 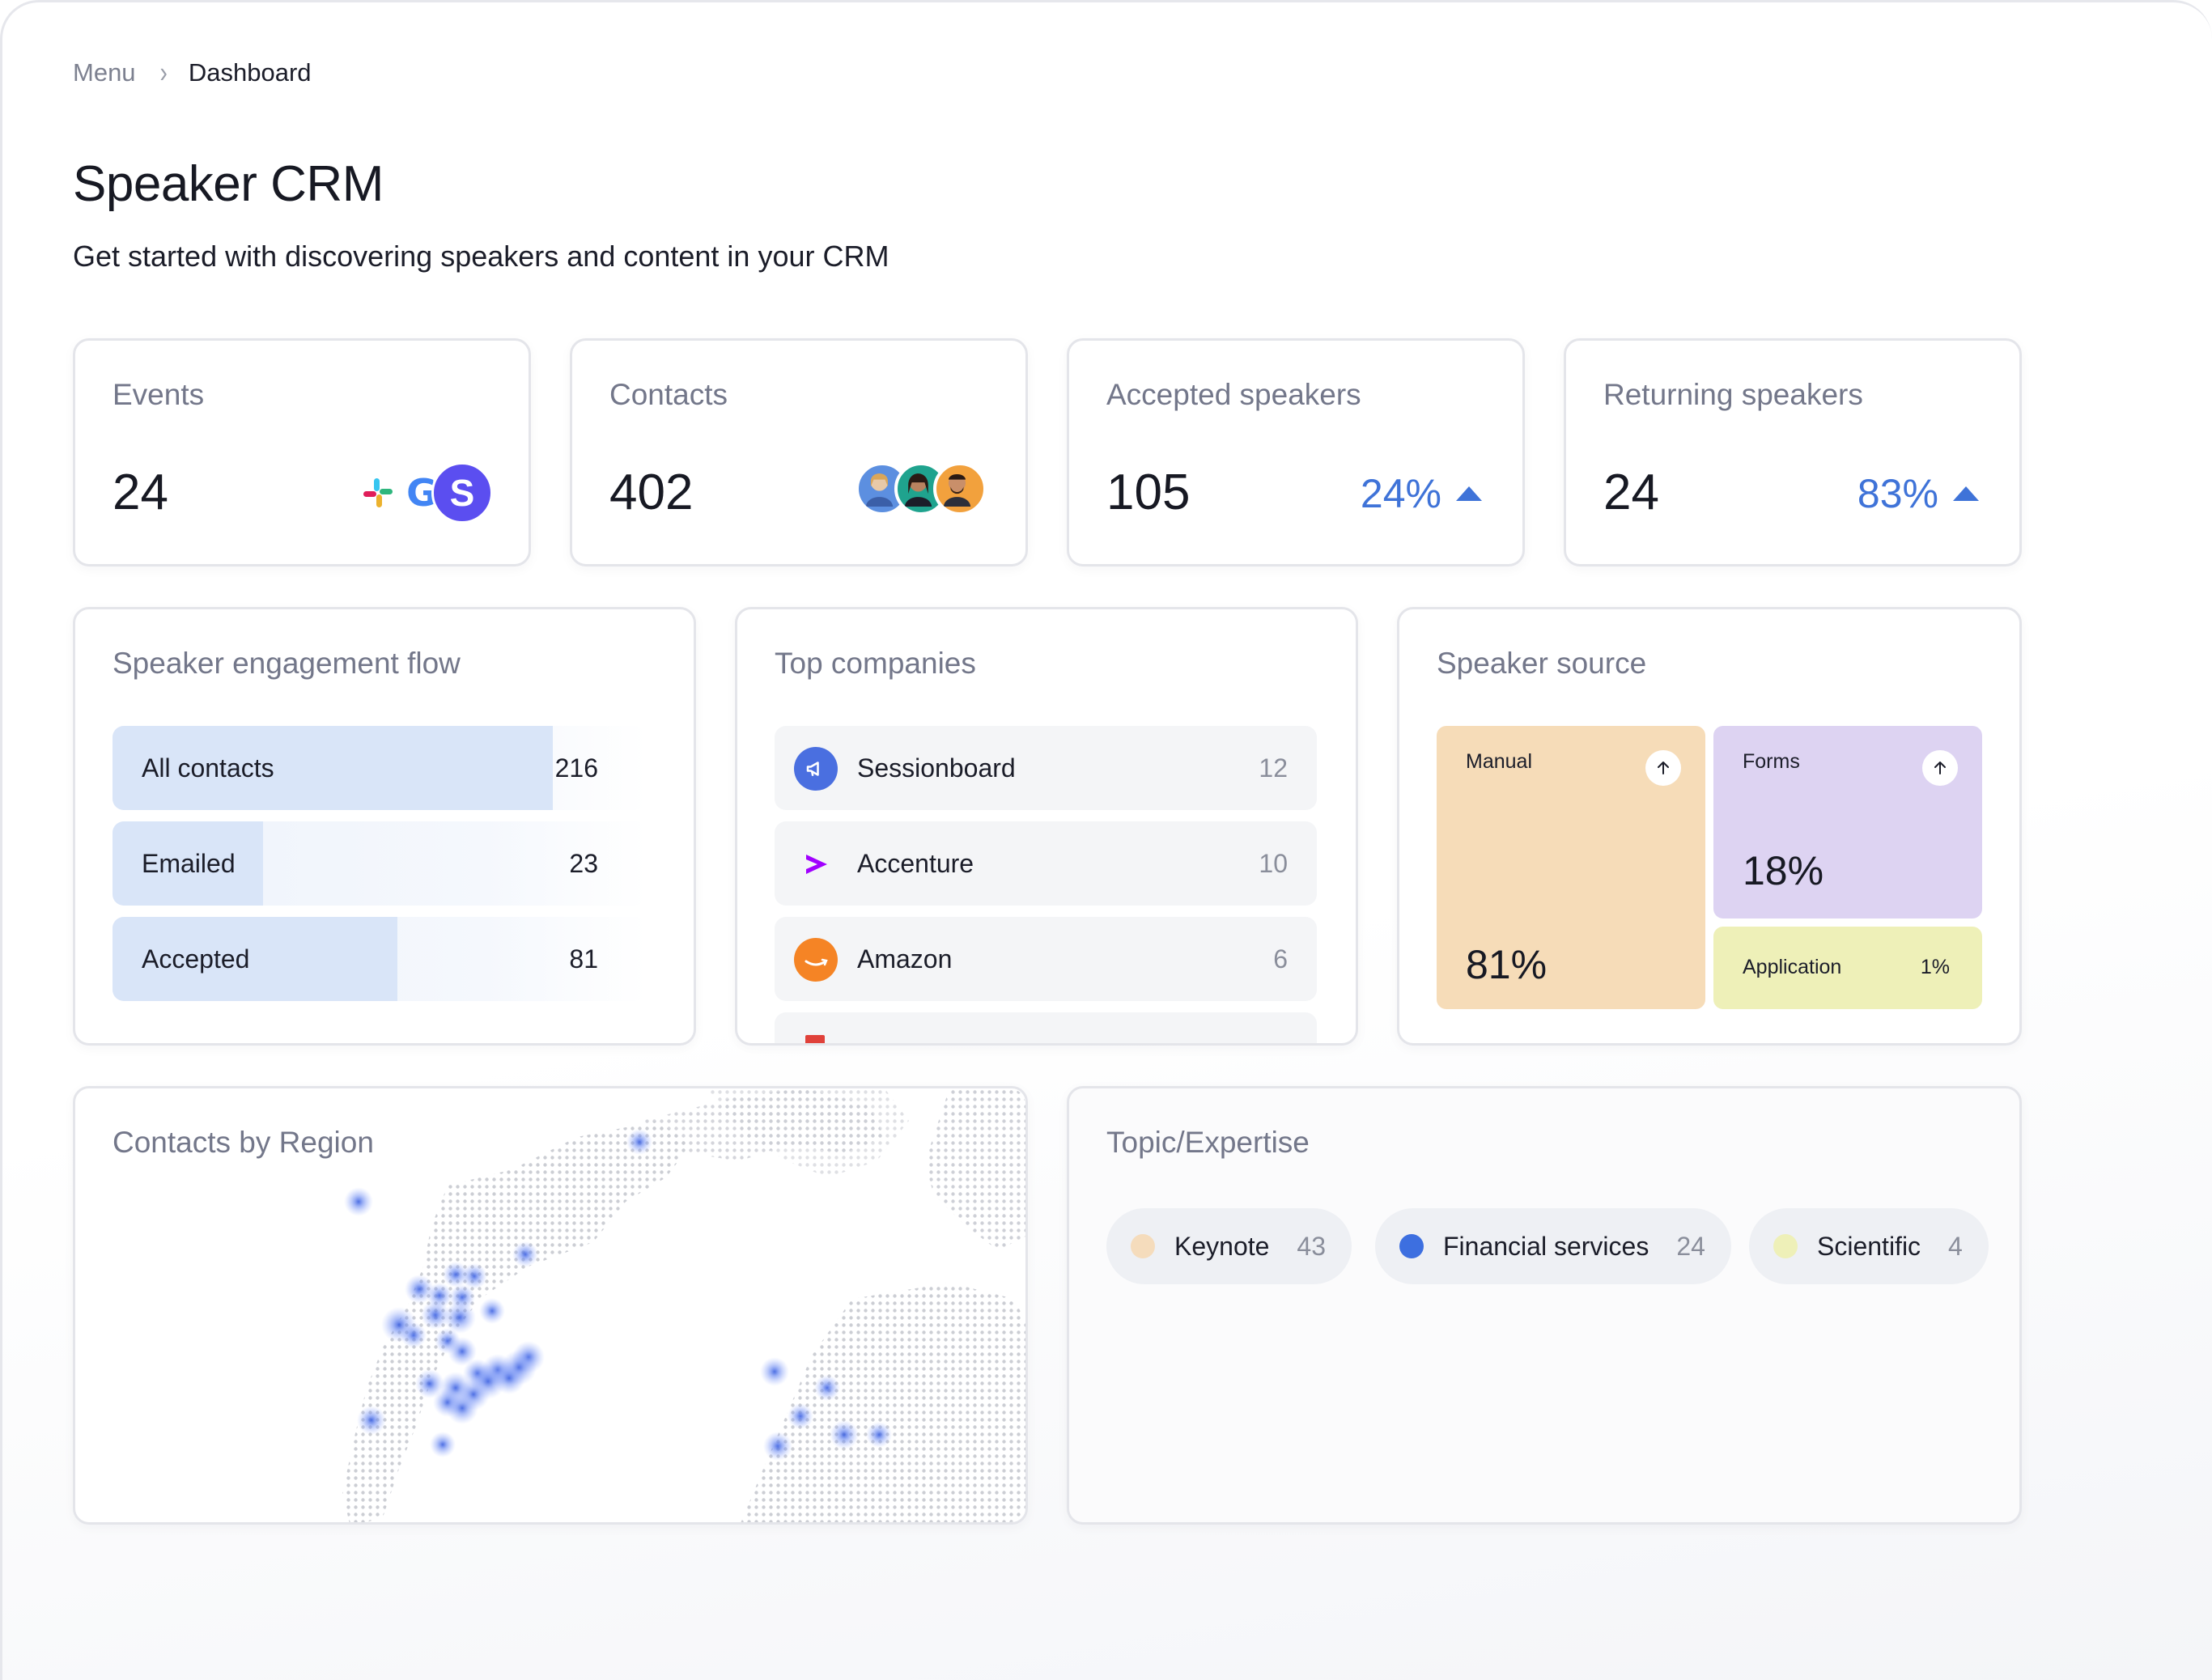 What do you see at coordinates (1935, 967) in the screenshot?
I see `source-pct: 1%` at bounding box center [1935, 967].